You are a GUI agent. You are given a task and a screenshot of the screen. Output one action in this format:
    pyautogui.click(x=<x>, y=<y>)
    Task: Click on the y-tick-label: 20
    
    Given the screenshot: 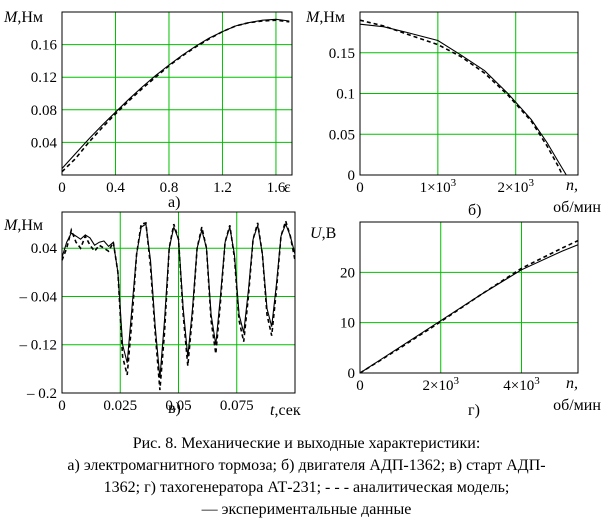 What is the action you would take?
    pyautogui.click(x=347, y=273)
    